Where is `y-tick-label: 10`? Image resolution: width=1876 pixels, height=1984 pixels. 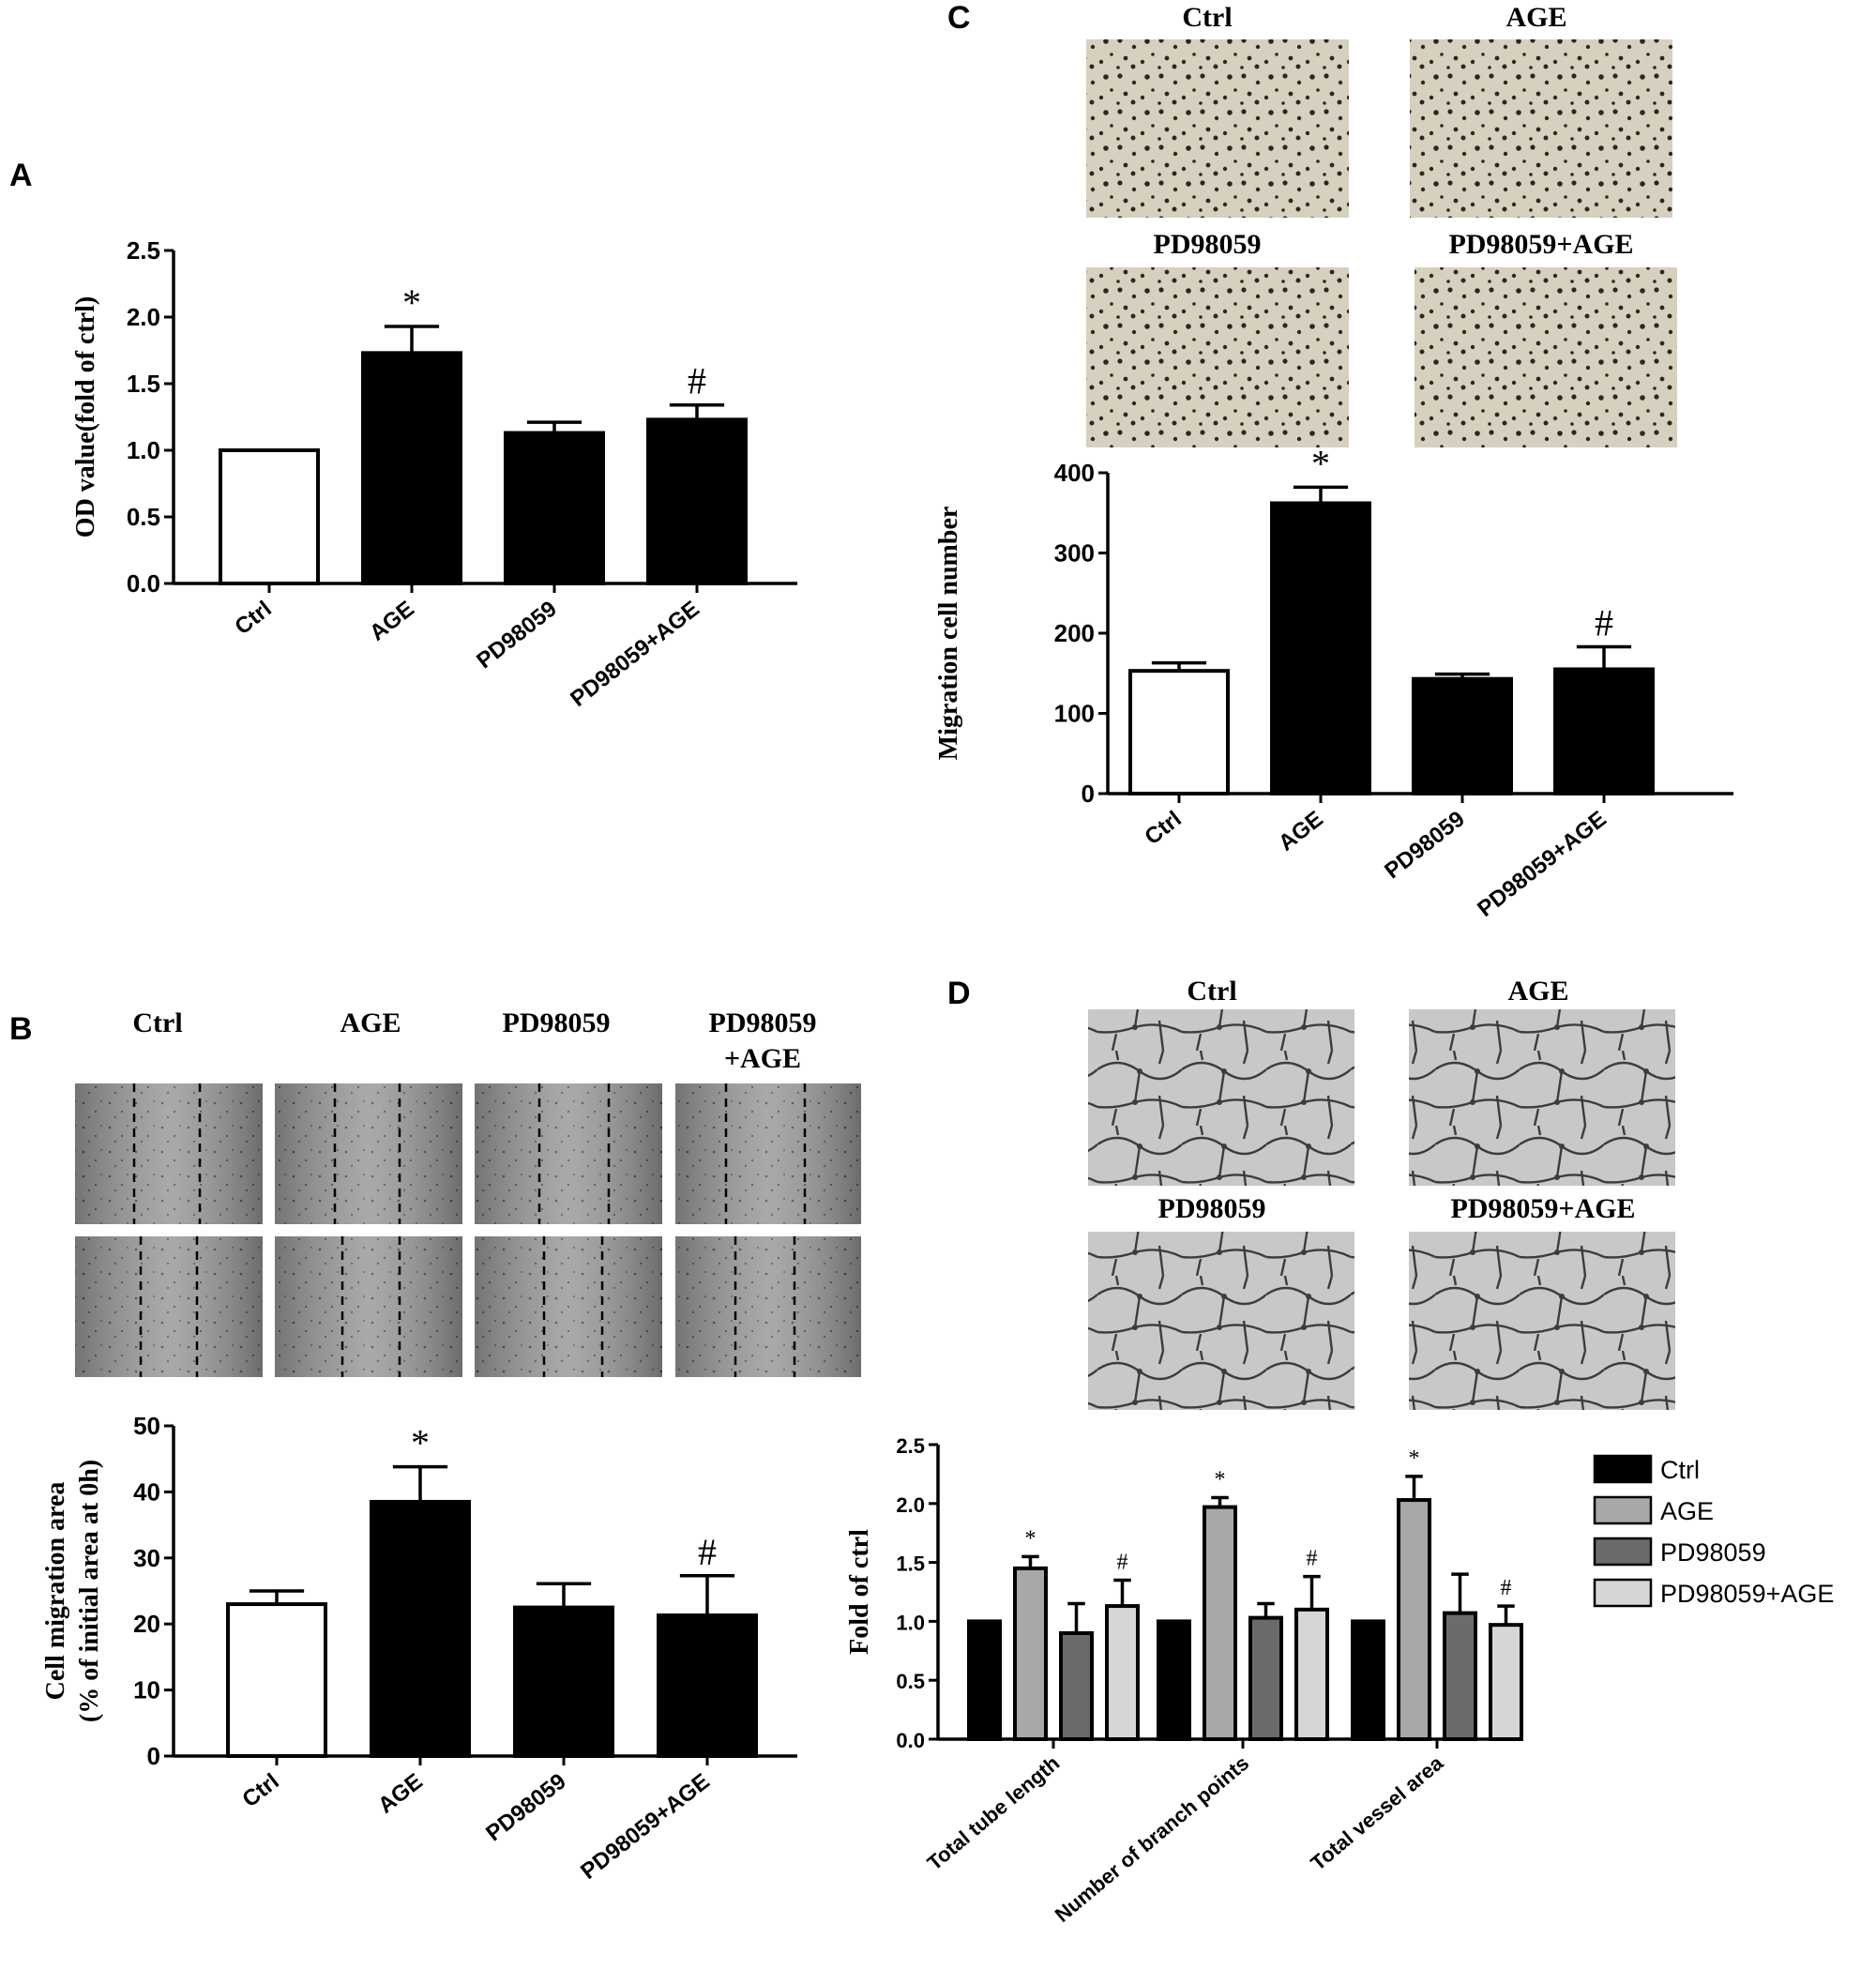 y-tick-label: 10 is located at coordinates (146, 1690).